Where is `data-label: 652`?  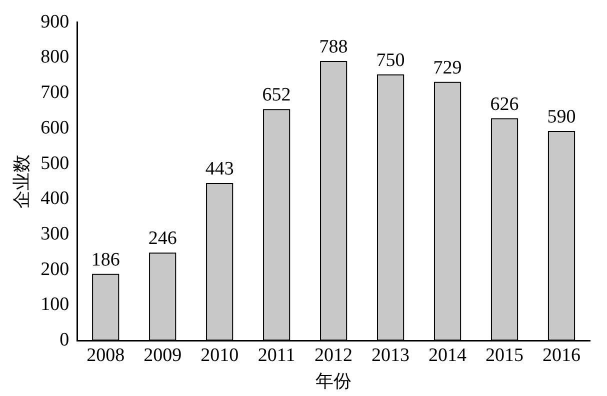
data-label: 652 is located at coordinates (276, 95).